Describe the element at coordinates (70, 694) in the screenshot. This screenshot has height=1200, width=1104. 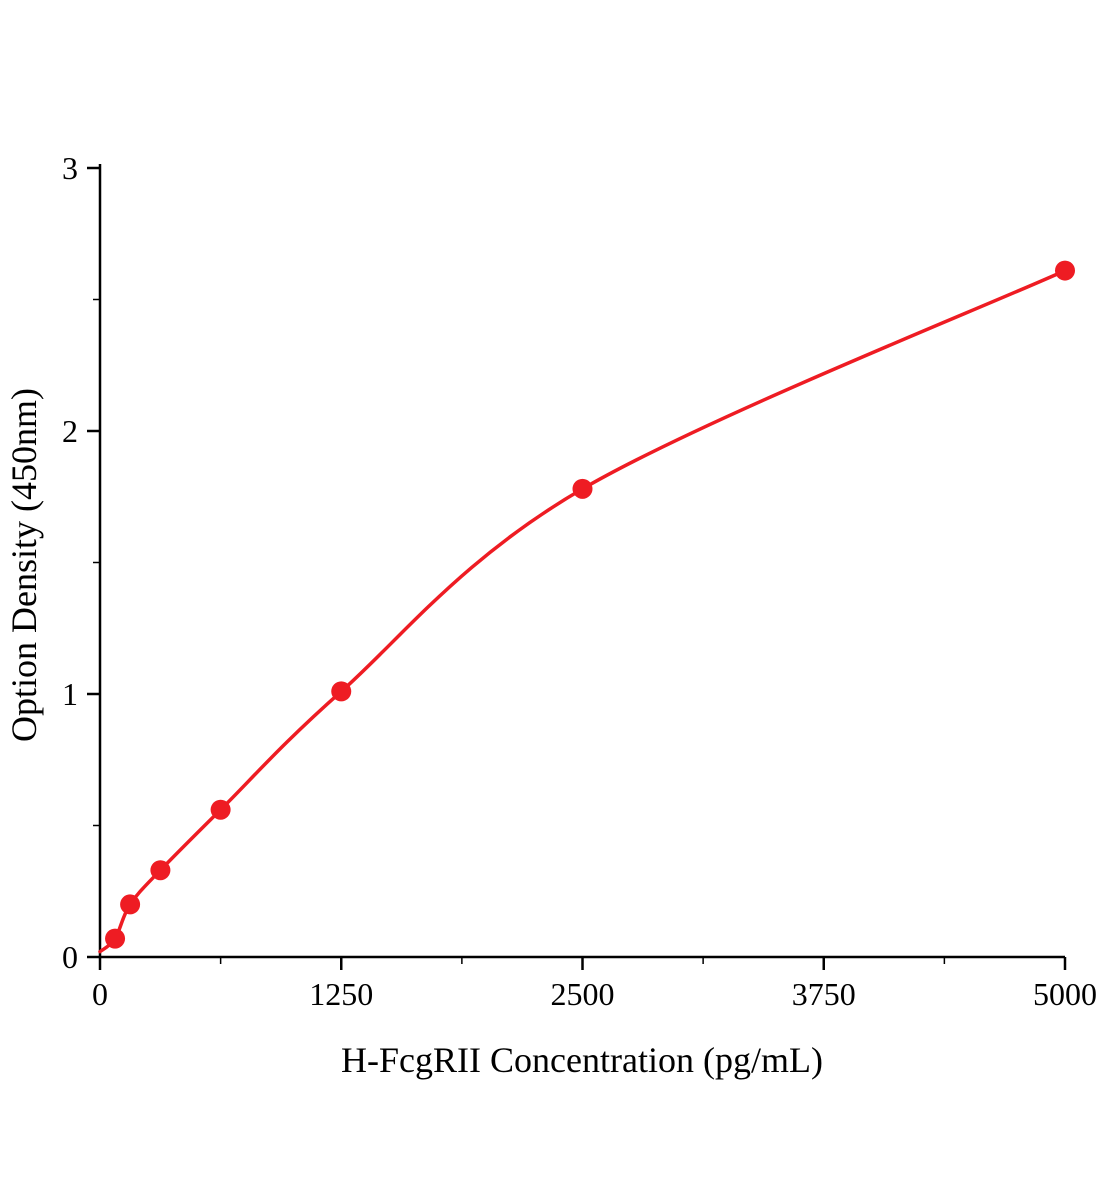
I see `y-tick-label: 1` at that location.